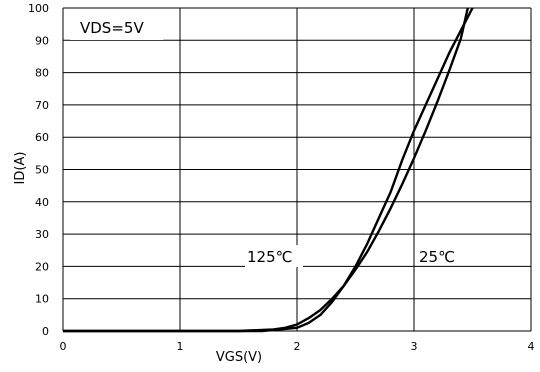 The height and width of the screenshot is (372, 540). Describe the element at coordinates (42, 137) in the screenshot. I see `y-tick-label: 60` at that location.